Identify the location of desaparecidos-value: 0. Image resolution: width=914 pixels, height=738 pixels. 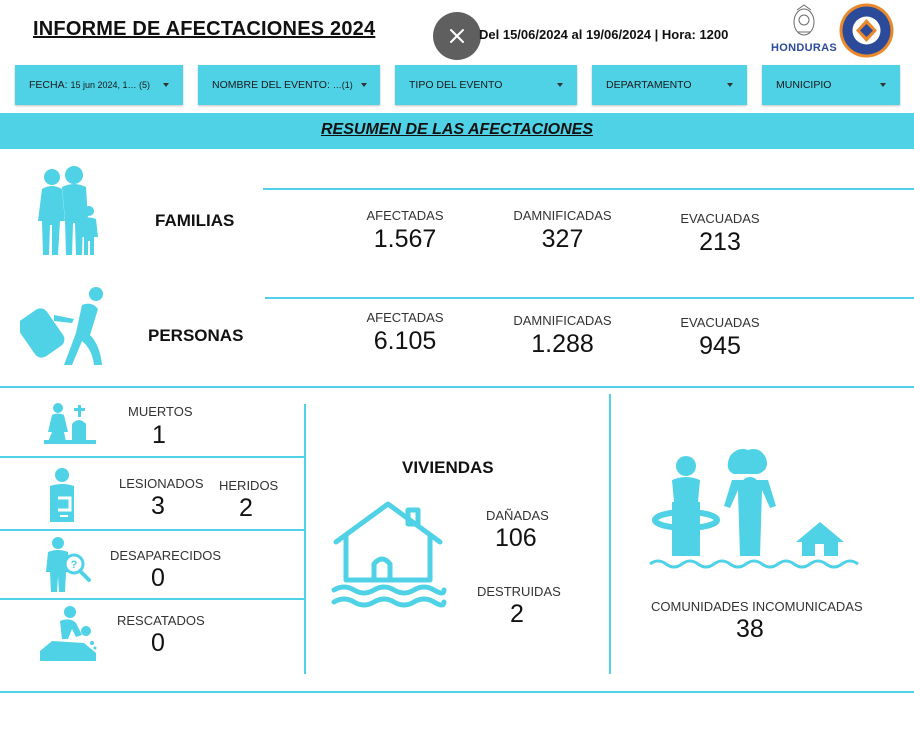
(158, 578).